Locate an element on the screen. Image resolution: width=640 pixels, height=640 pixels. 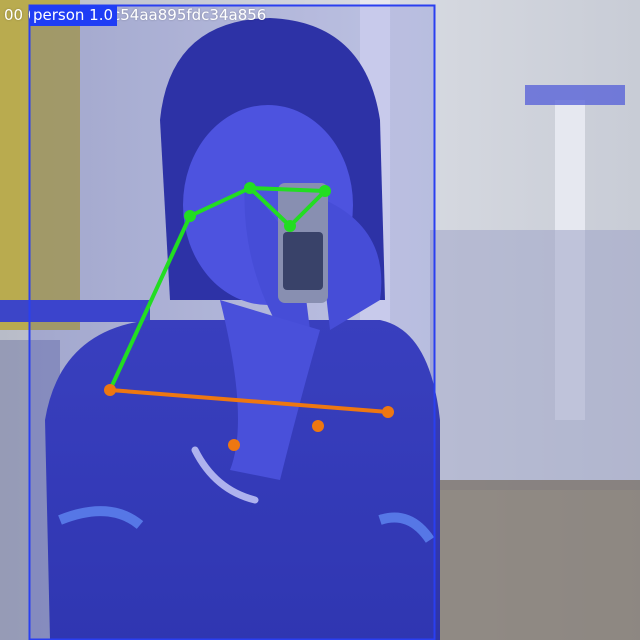
railing-sign is located at coordinates (75, 311).